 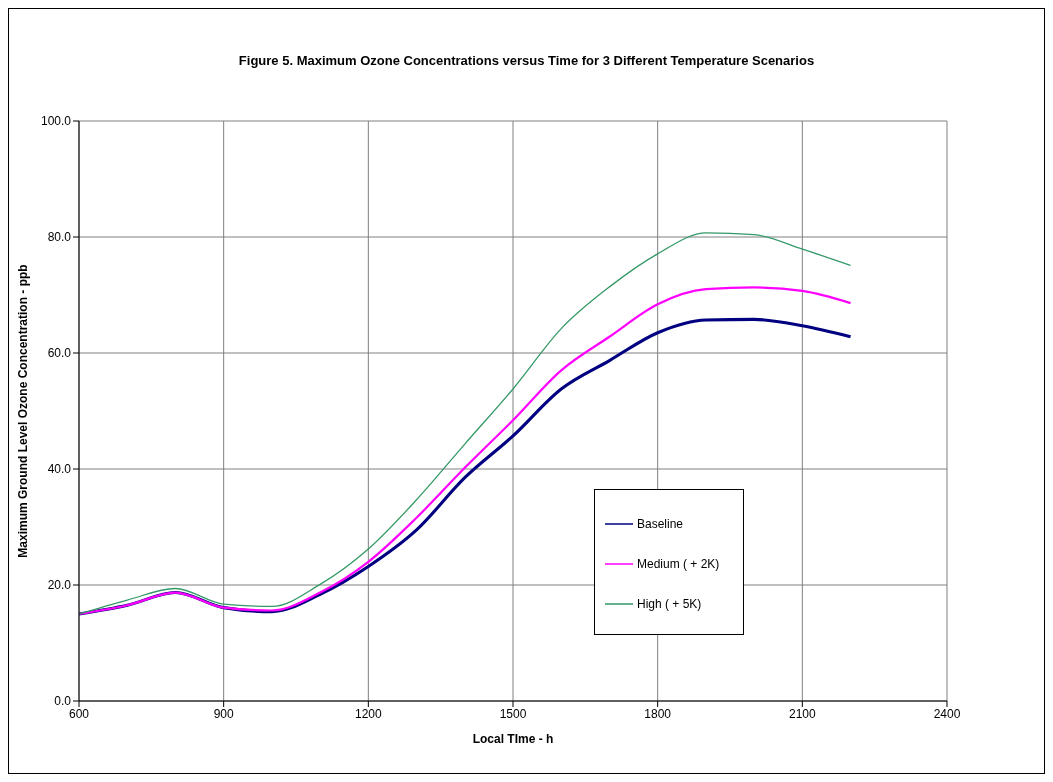 I want to click on y-tick-label: 20.0, so click(x=59, y=585).